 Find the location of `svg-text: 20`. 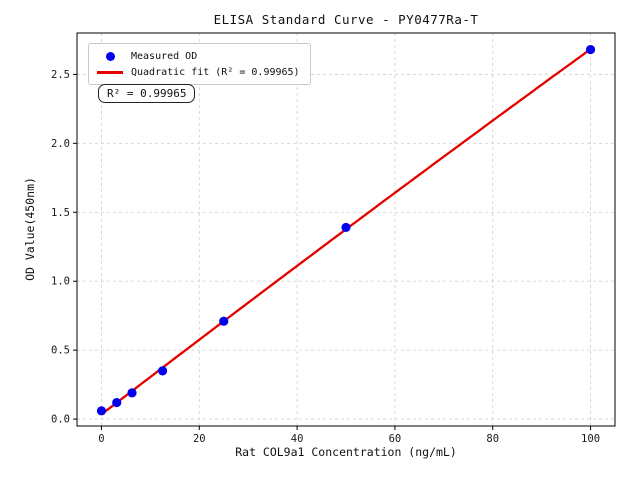

svg-text: 20 is located at coordinates (199, 439).